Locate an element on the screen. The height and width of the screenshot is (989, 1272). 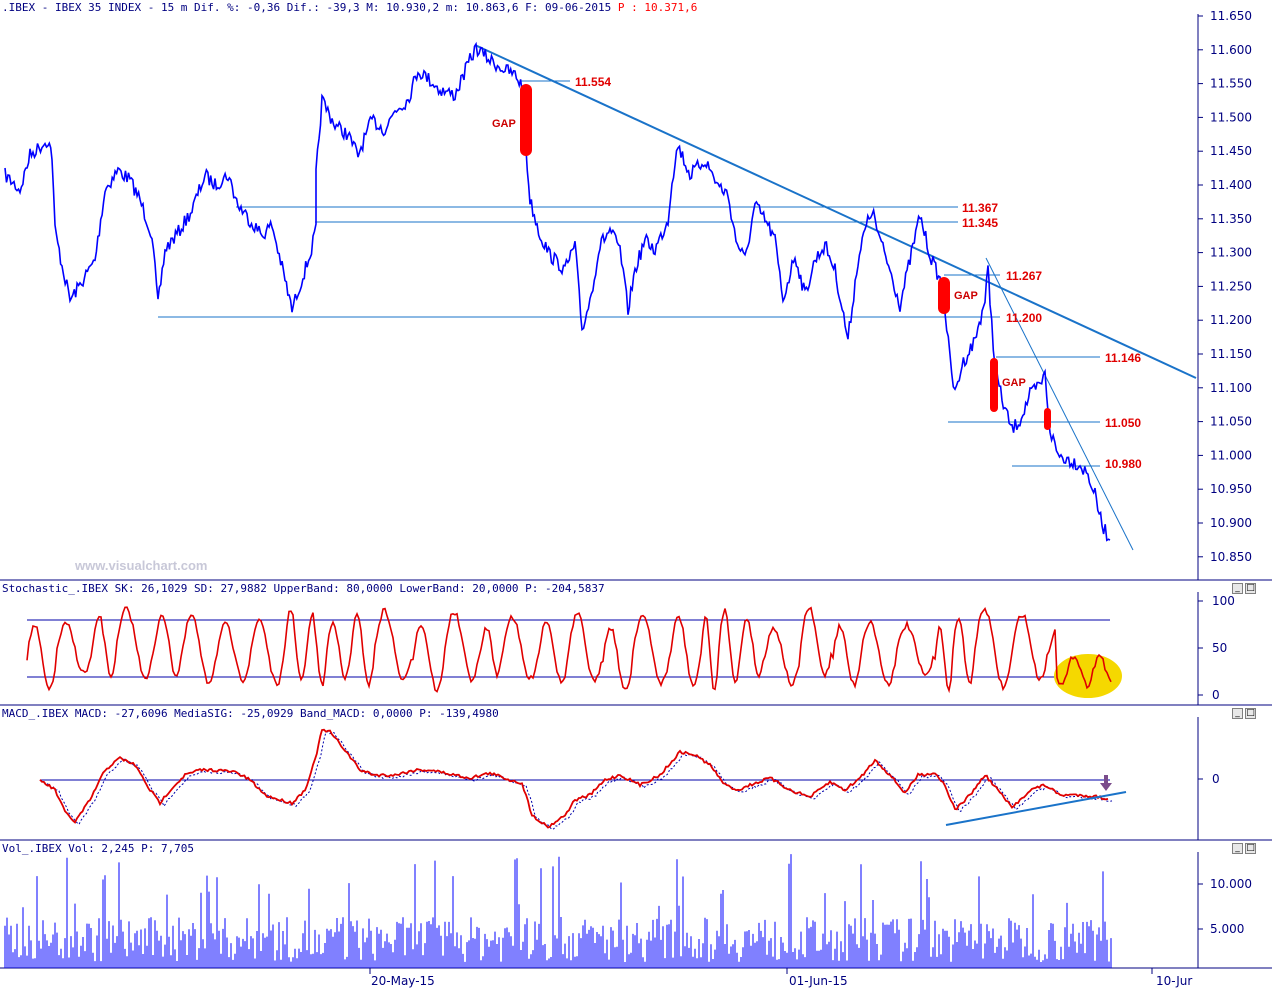
macd-minimize-button: _ is located at coordinates (1237, 713).